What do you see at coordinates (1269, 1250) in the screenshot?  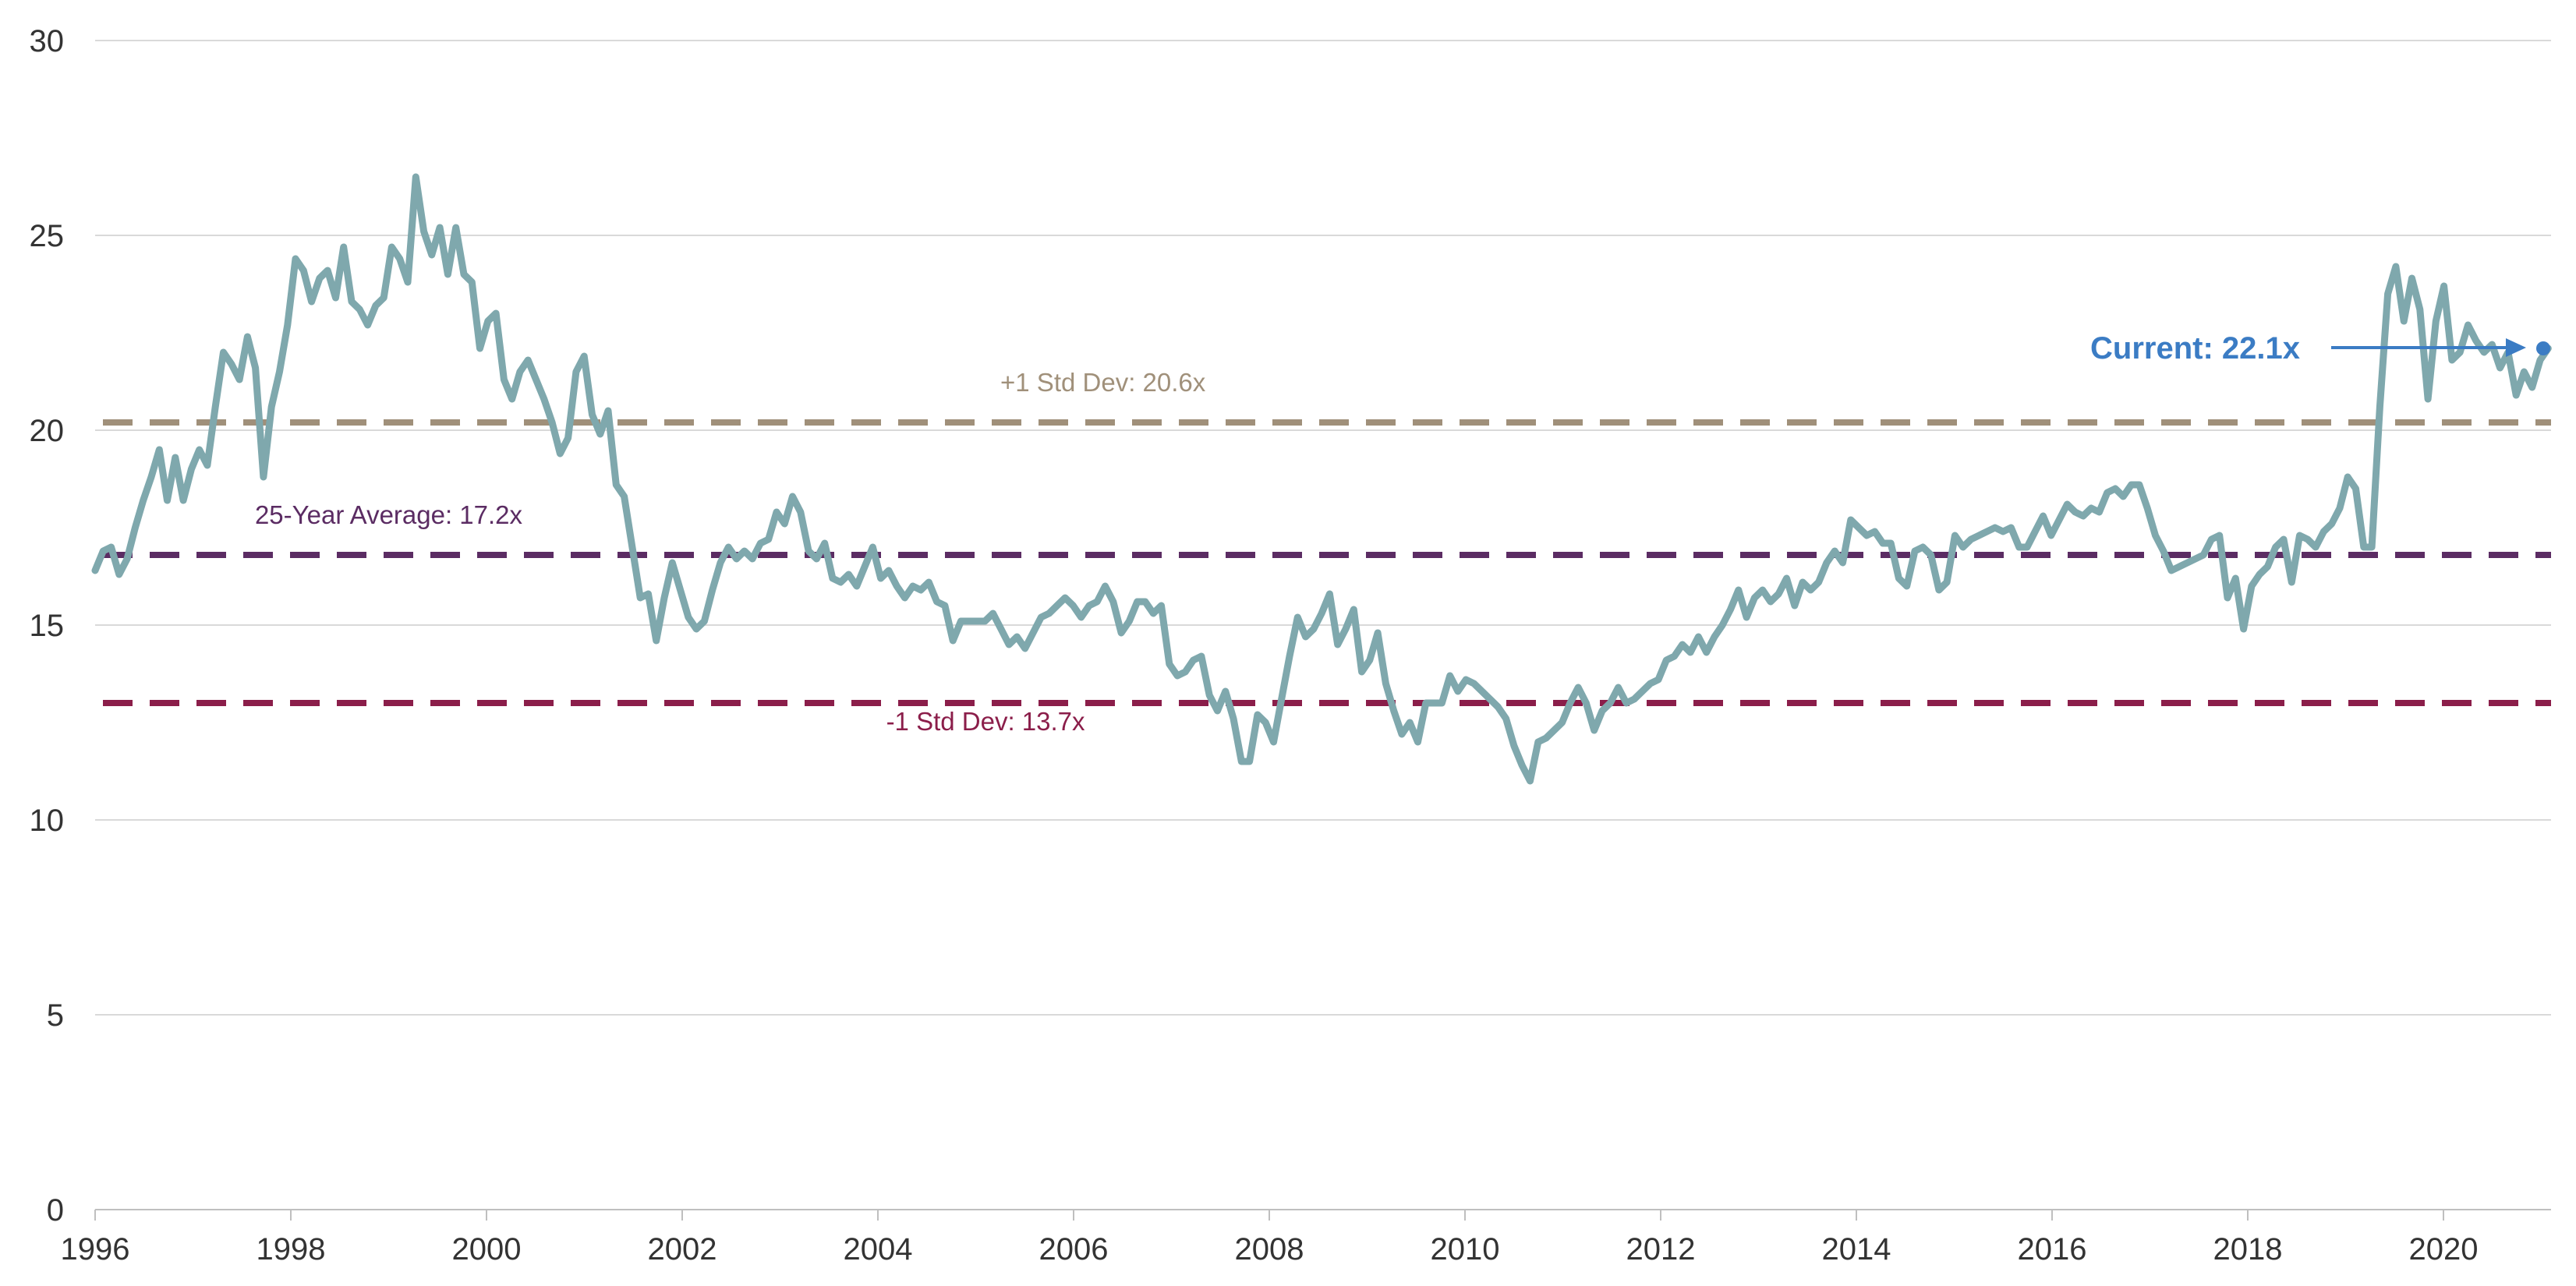 I see `x-tick-label-2008: 2008` at bounding box center [1269, 1250].